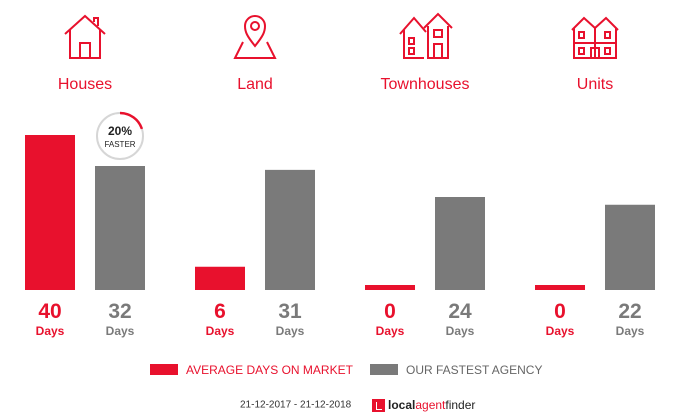 The image size is (700, 420). Describe the element at coordinates (390, 331) in the screenshot. I see `unit-label-market-townhouses: Days` at that location.